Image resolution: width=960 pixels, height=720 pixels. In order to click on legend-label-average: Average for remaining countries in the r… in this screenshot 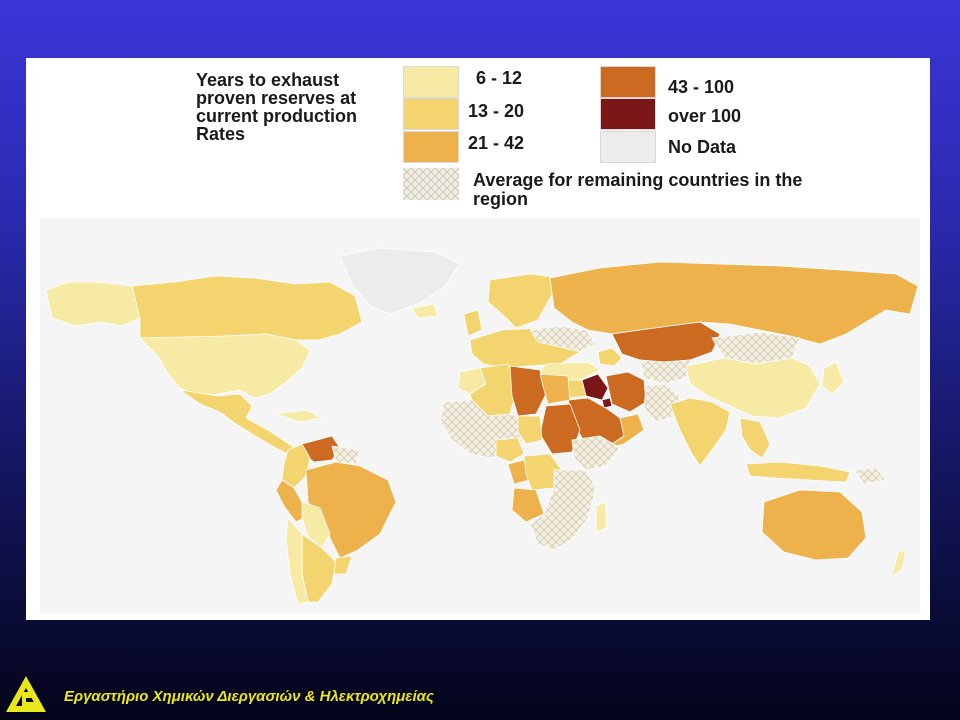, I will do `click(638, 189)`.